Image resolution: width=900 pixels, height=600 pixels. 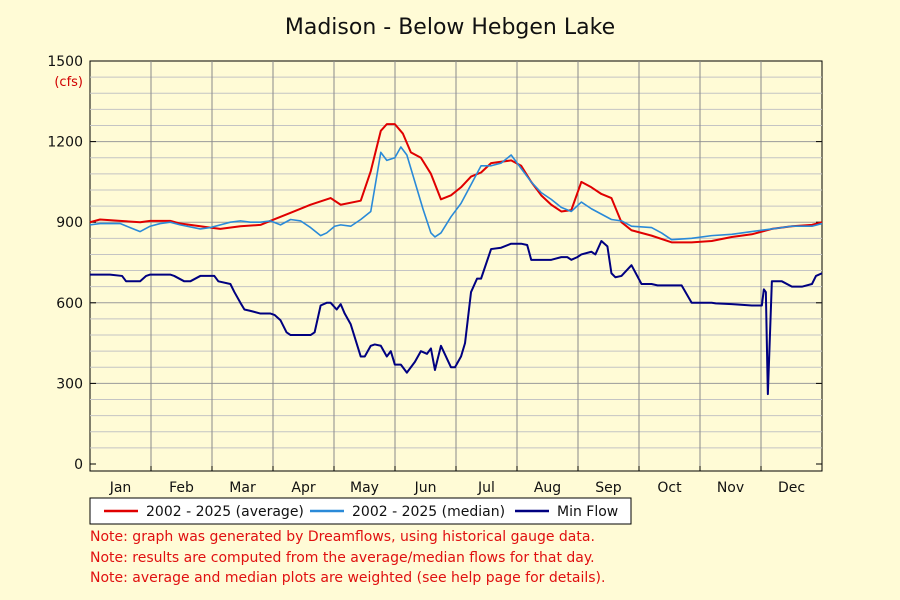 What do you see at coordinates (69, 223) in the screenshot?
I see `y-tick-label: 900` at bounding box center [69, 223].